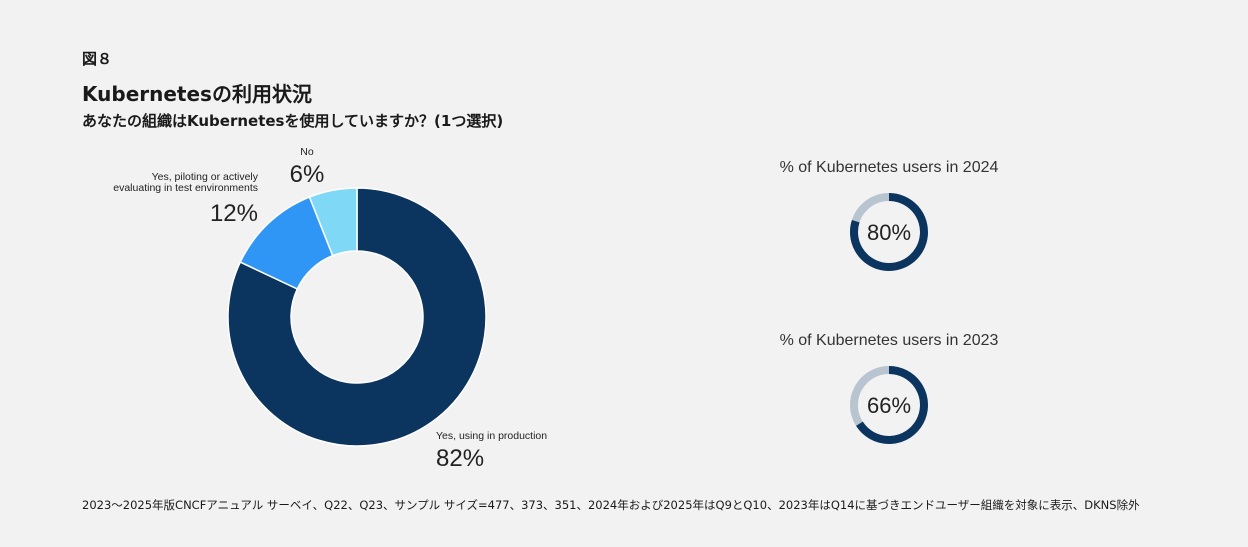 The image size is (1248, 547). I want to click on slice-label: Yes, piloting or actively, so click(205, 177).